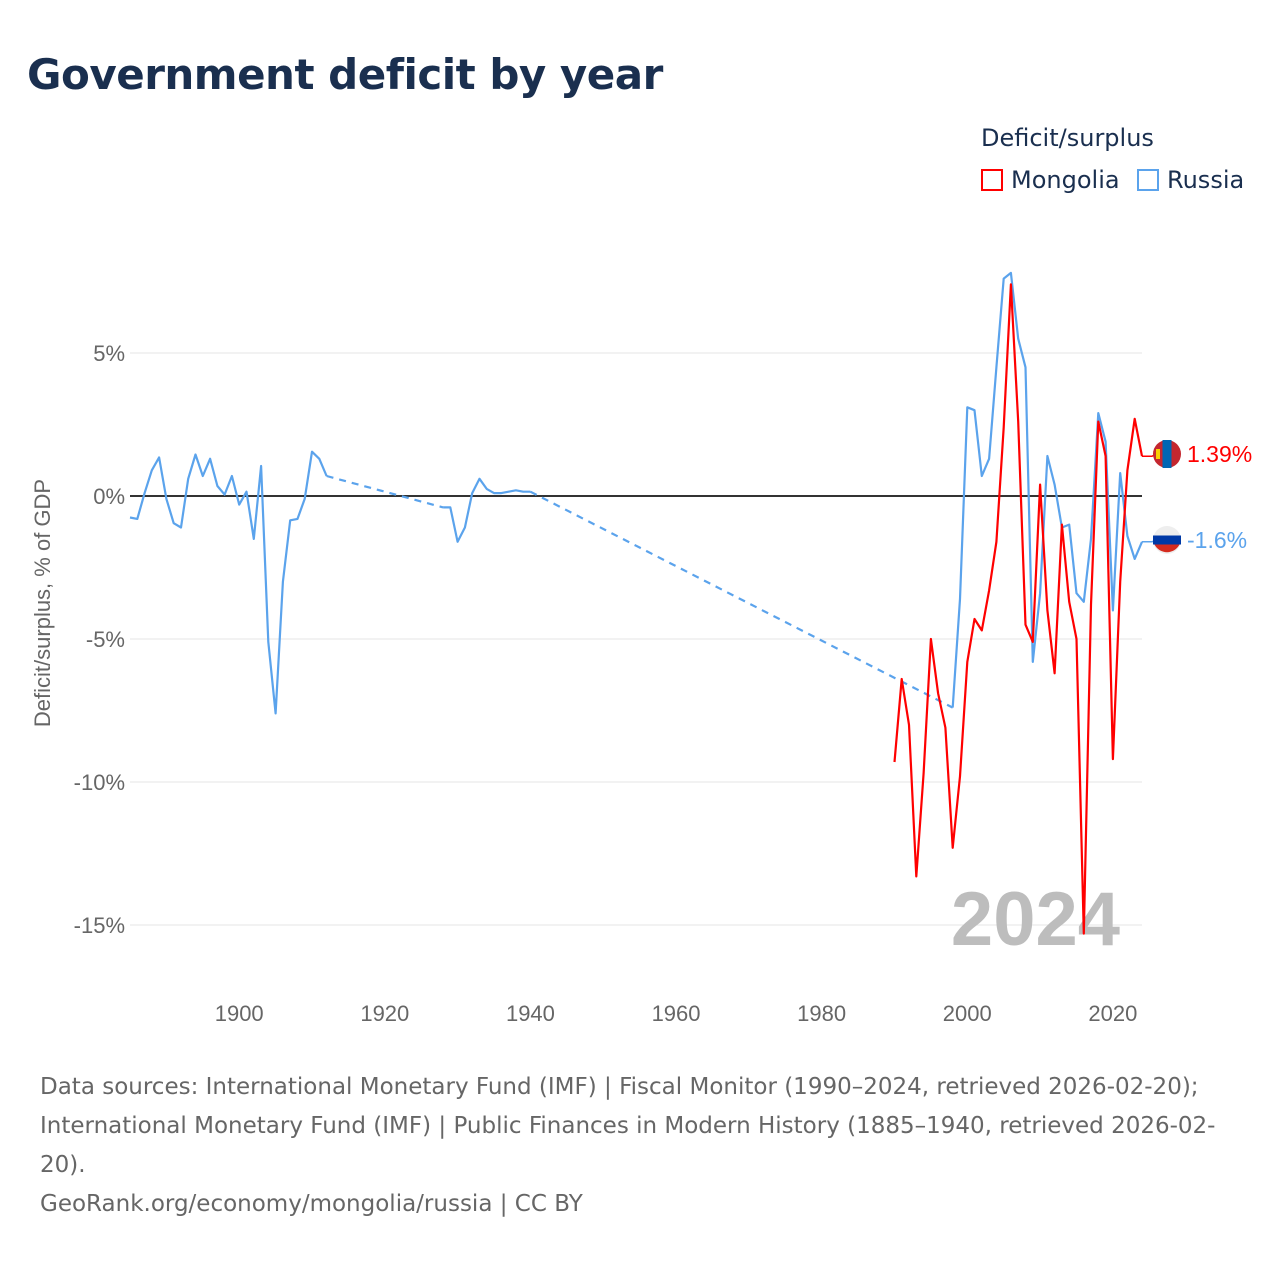 Image resolution: width=1280 pixels, height=1280 pixels. I want to click on x-tick-label: 1940, so click(530, 1013).